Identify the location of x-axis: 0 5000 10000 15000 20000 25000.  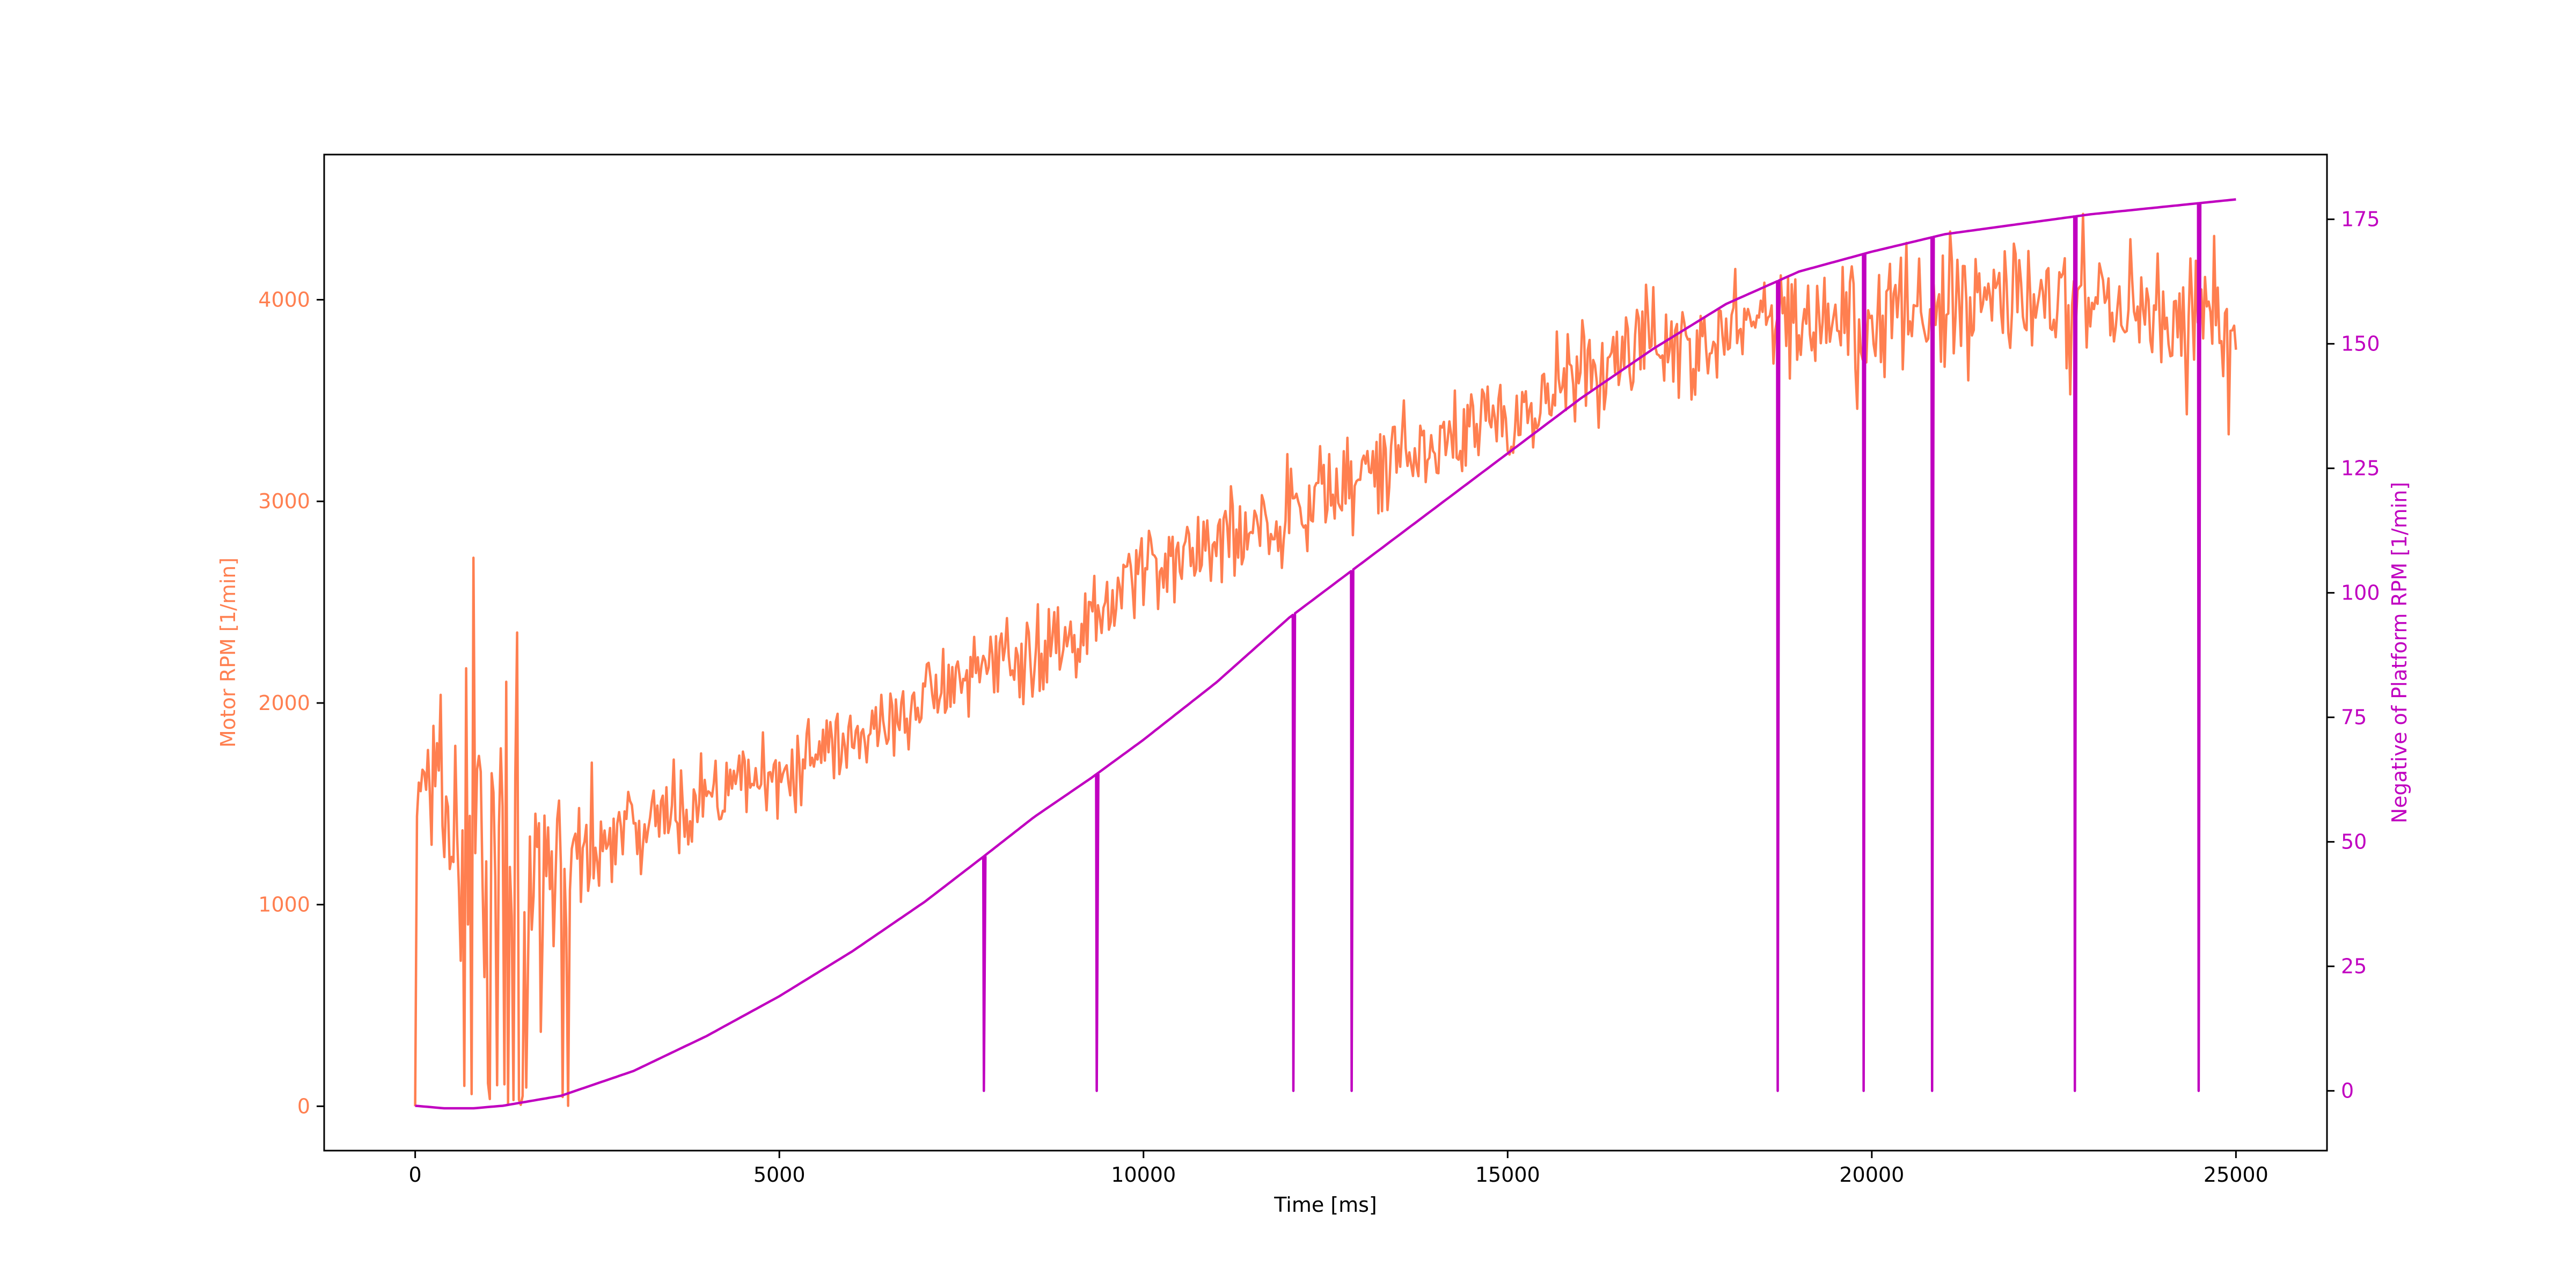
(1338, 1169).